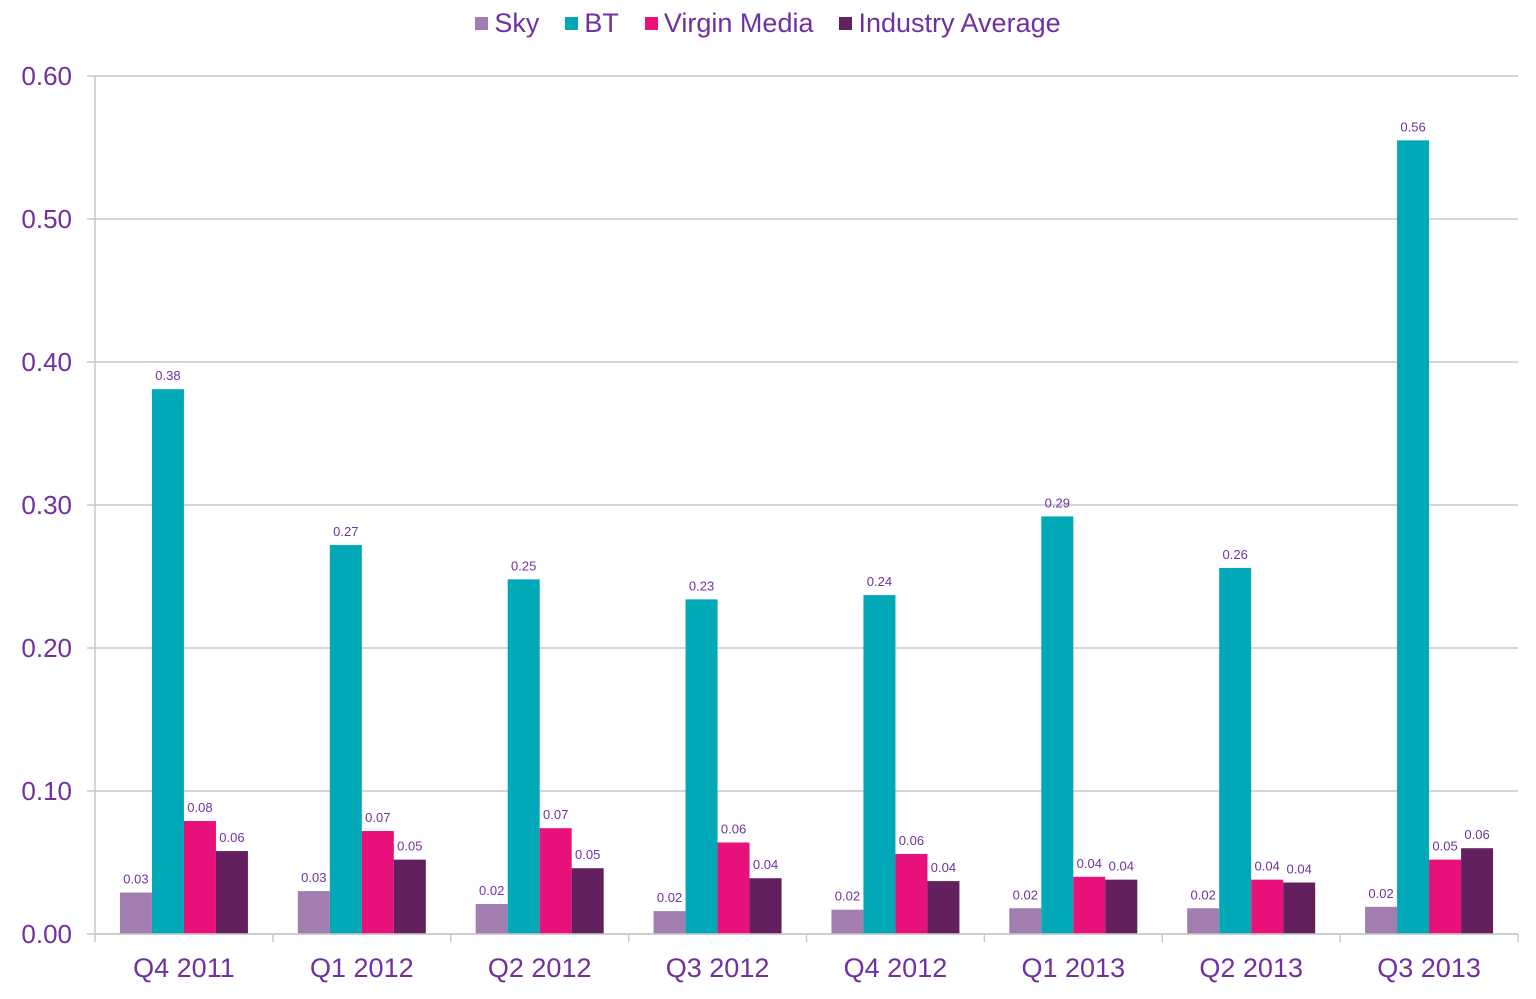 The height and width of the screenshot is (999, 1536). Describe the element at coordinates (1251, 968) in the screenshot. I see `x-tick-label: Q2 2013` at that location.